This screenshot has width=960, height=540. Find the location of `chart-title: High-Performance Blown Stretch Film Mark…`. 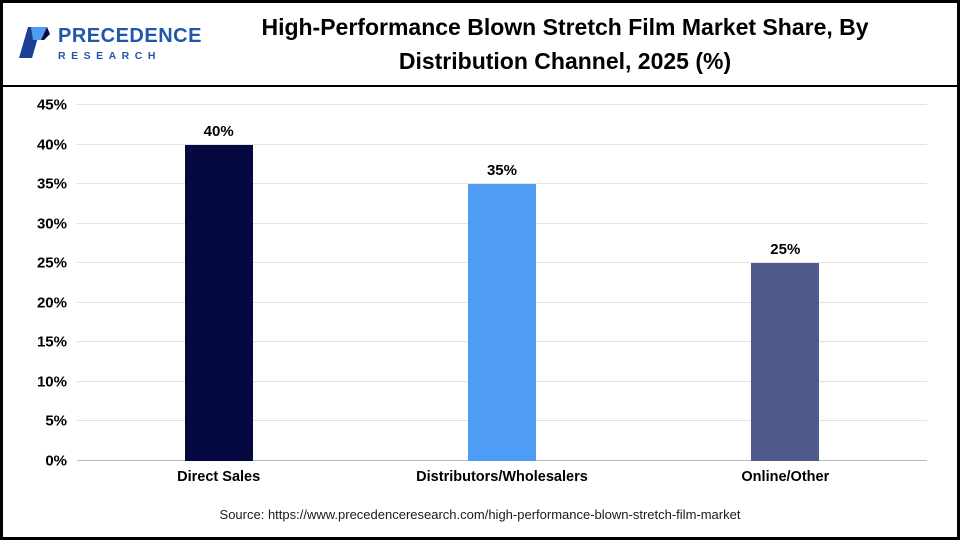

chart-title: High-Performance Blown Stretch Film Mark… is located at coordinates (565, 44).